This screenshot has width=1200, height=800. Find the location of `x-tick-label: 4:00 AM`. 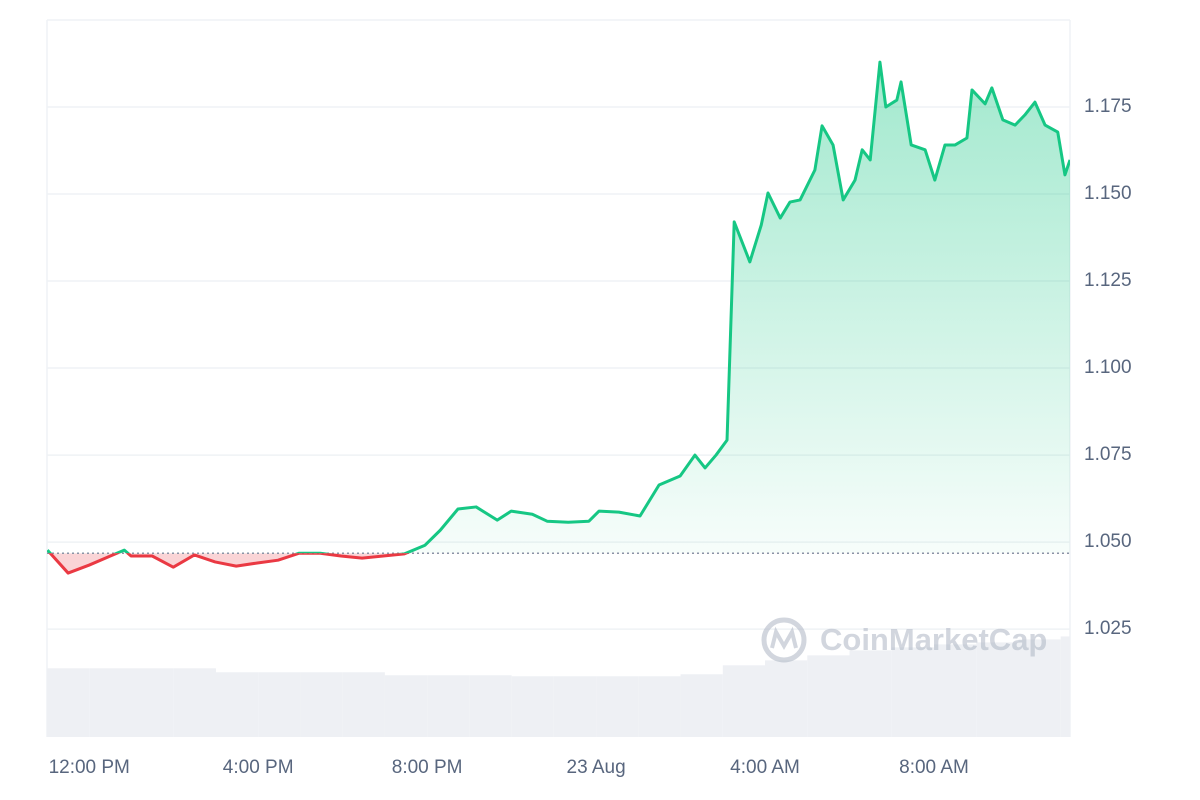

x-tick-label: 4:00 AM is located at coordinates (765, 767).